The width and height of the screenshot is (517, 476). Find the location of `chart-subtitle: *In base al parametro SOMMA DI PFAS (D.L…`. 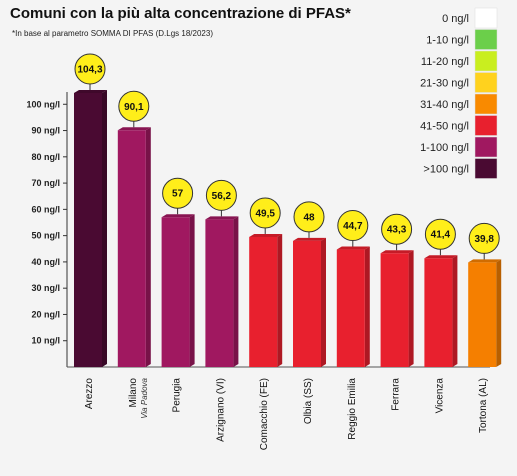

chart-subtitle: *In base al parametro SOMMA DI PFAS (D.L… is located at coordinates (112, 33).